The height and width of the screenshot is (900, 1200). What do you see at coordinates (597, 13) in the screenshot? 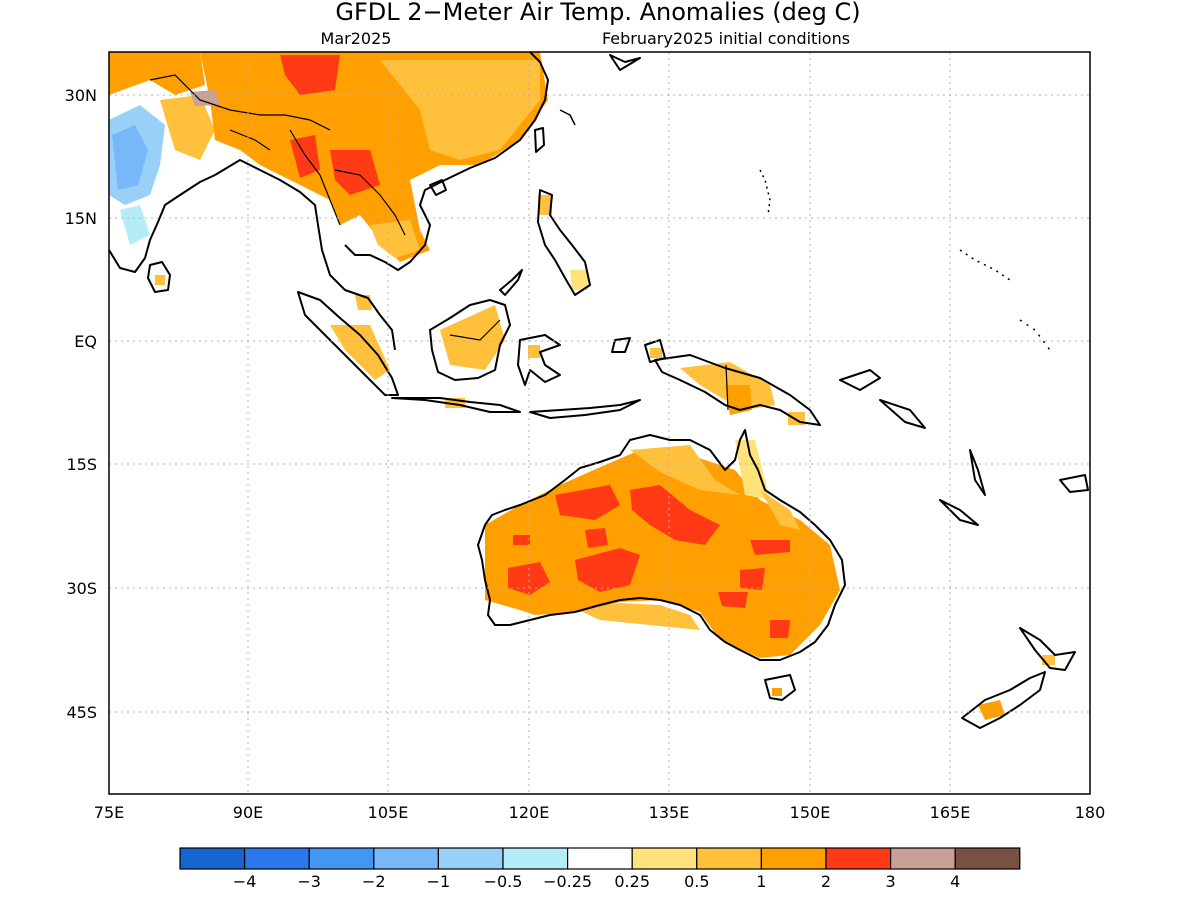
I see `map-title: GFDL 2−Meter Air Temp. Anomalies (deg C)` at bounding box center [597, 13].